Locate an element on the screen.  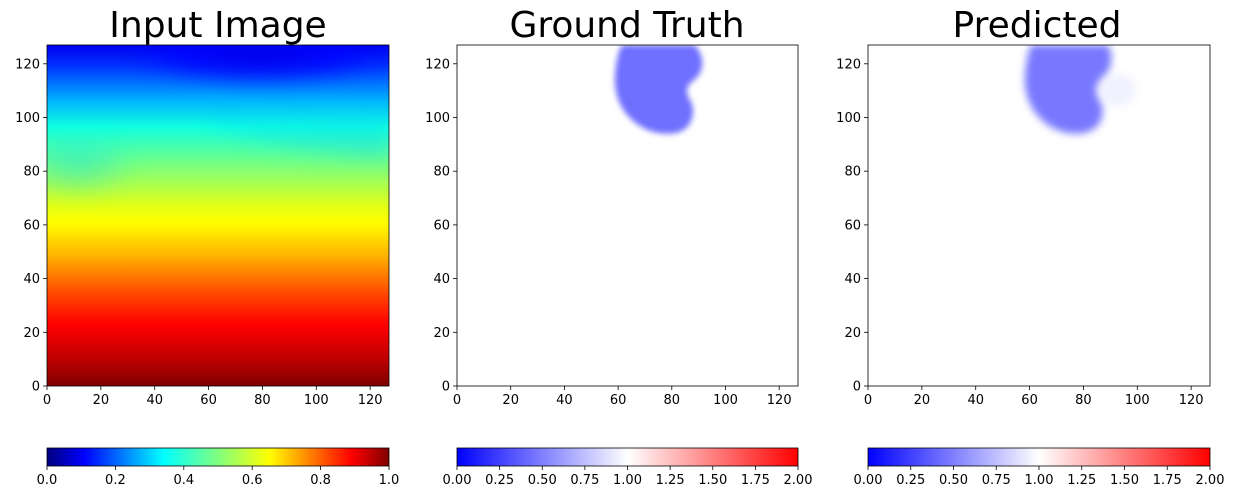
colorbar-tick-label: 0.2 is located at coordinates (115, 480).